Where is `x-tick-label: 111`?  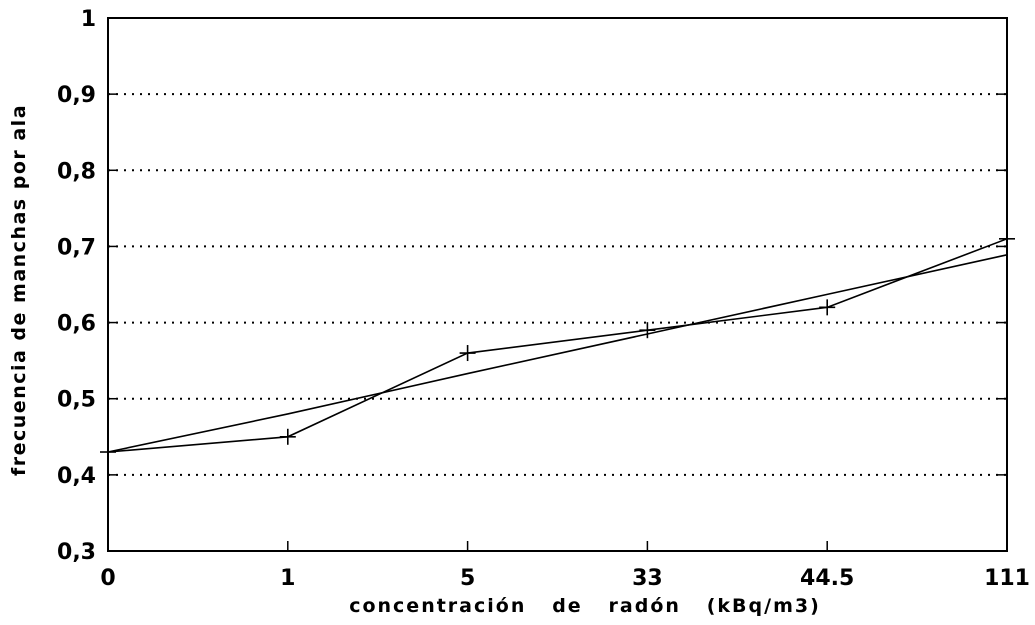 x-tick-label: 111 is located at coordinates (1007, 578).